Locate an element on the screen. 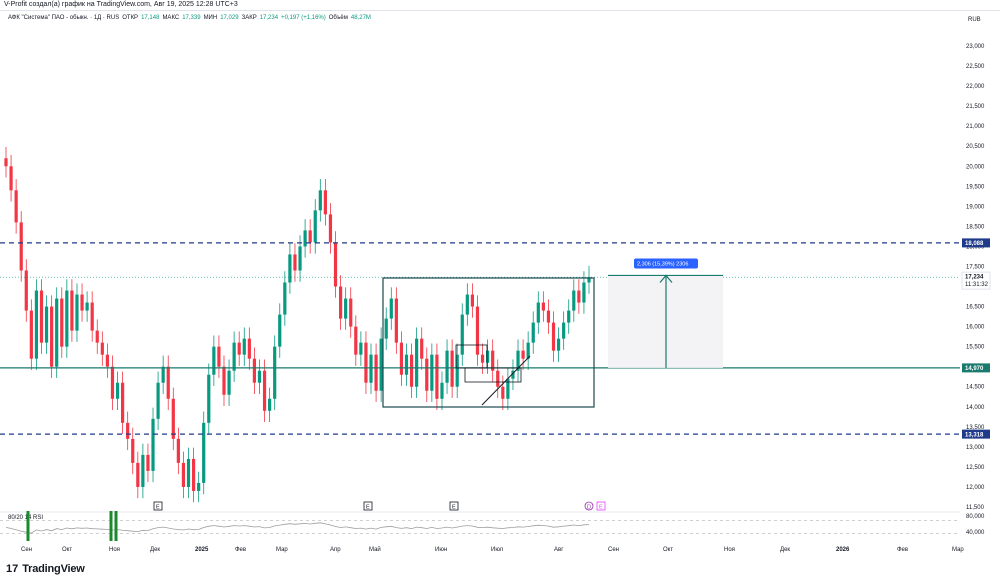 This screenshot has width=1000, height=585. price-tick-label: 14,500 is located at coordinates (975, 388).